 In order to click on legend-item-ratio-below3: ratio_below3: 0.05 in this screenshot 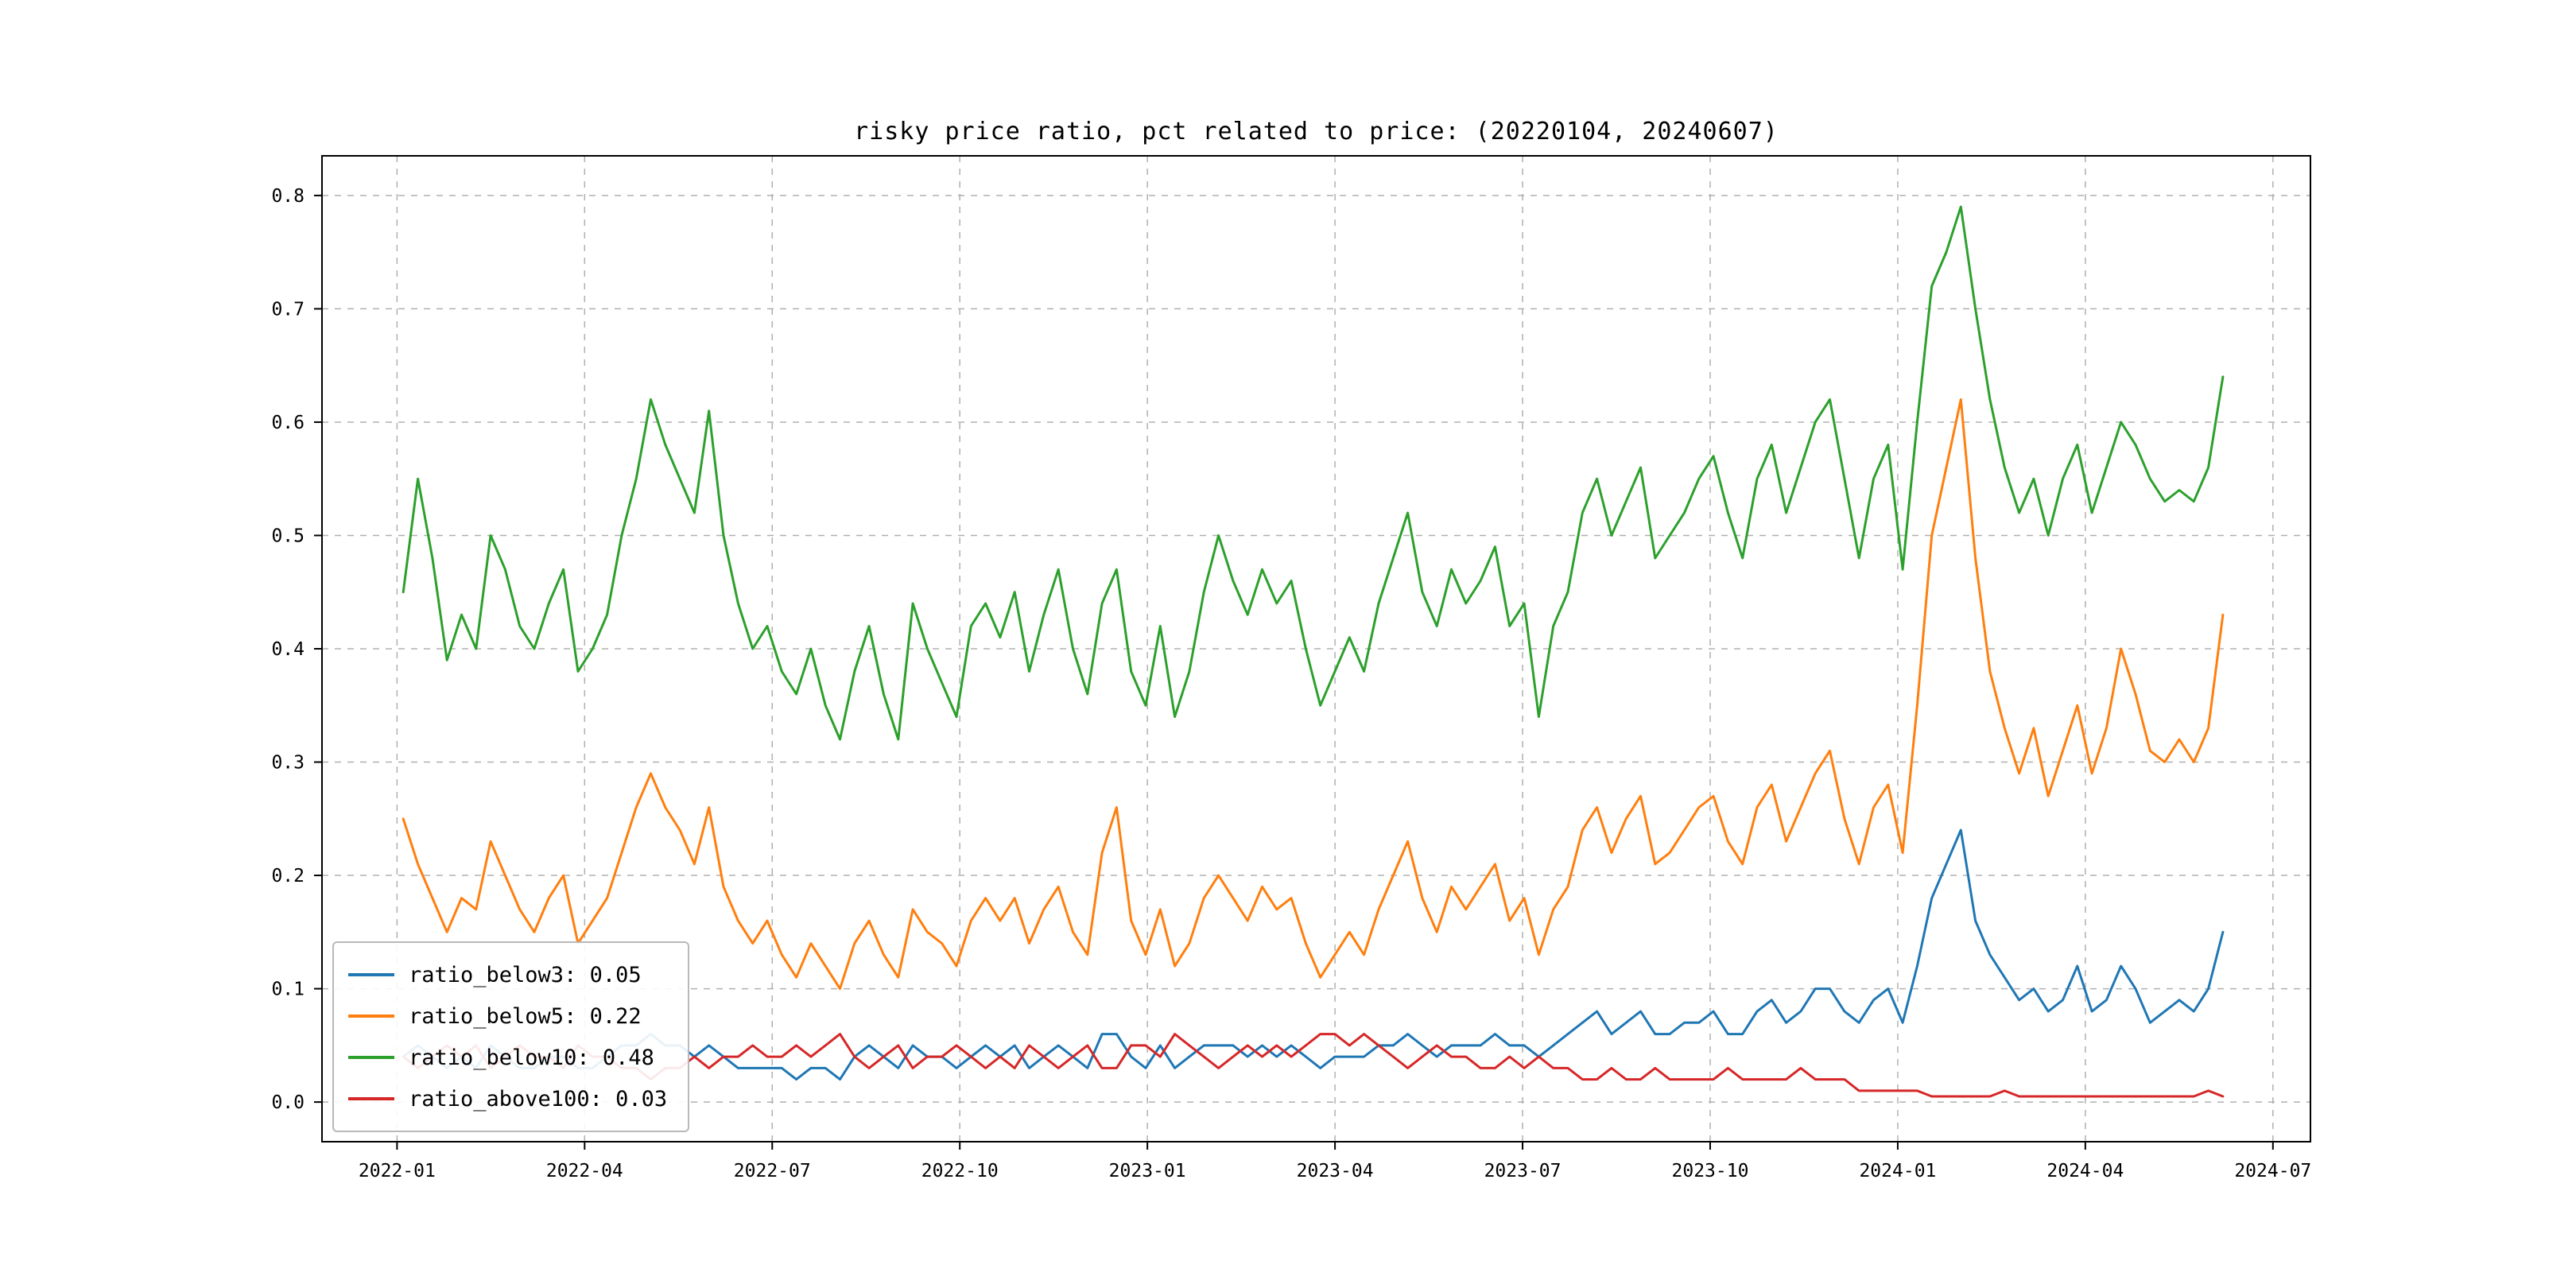, I will do `click(507, 974)`.